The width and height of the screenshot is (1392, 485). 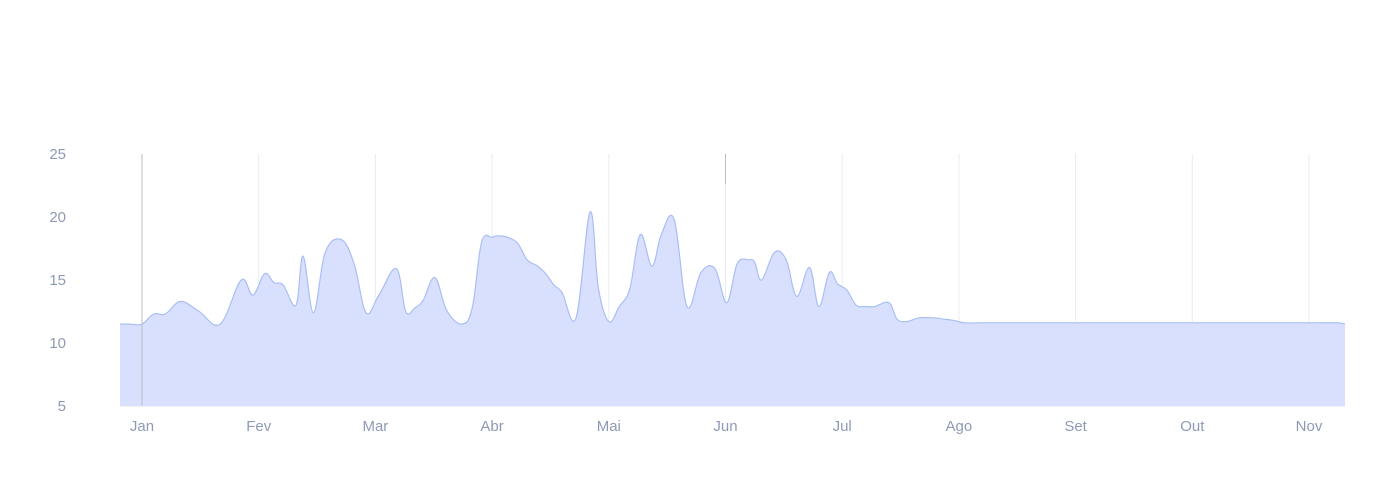 I want to click on y-axis: 5 10 15 20 25, so click(x=57, y=280).